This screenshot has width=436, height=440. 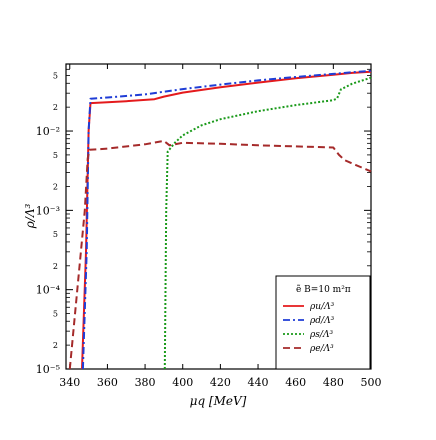 What do you see at coordinates (321, 335) in the screenshot?
I see `legend-label-3: ρs/Λ³` at bounding box center [321, 335].